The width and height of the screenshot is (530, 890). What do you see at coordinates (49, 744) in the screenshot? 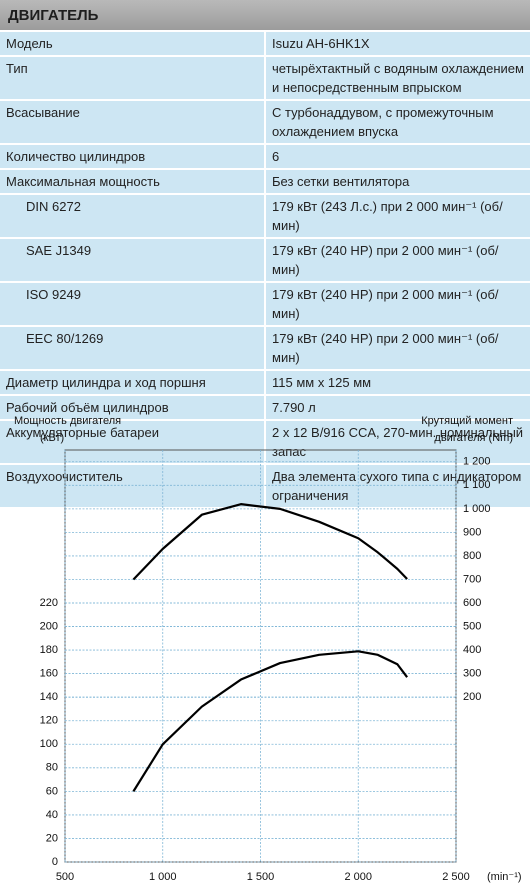
I see `y-tick-label: 100` at bounding box center [49, 744].